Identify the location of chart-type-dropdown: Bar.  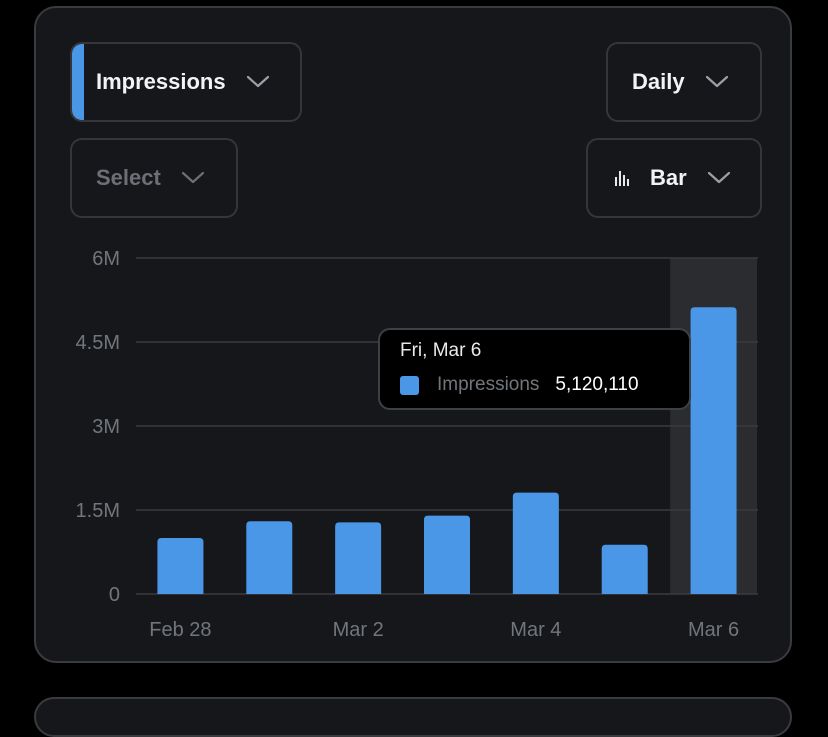
(674, 178).